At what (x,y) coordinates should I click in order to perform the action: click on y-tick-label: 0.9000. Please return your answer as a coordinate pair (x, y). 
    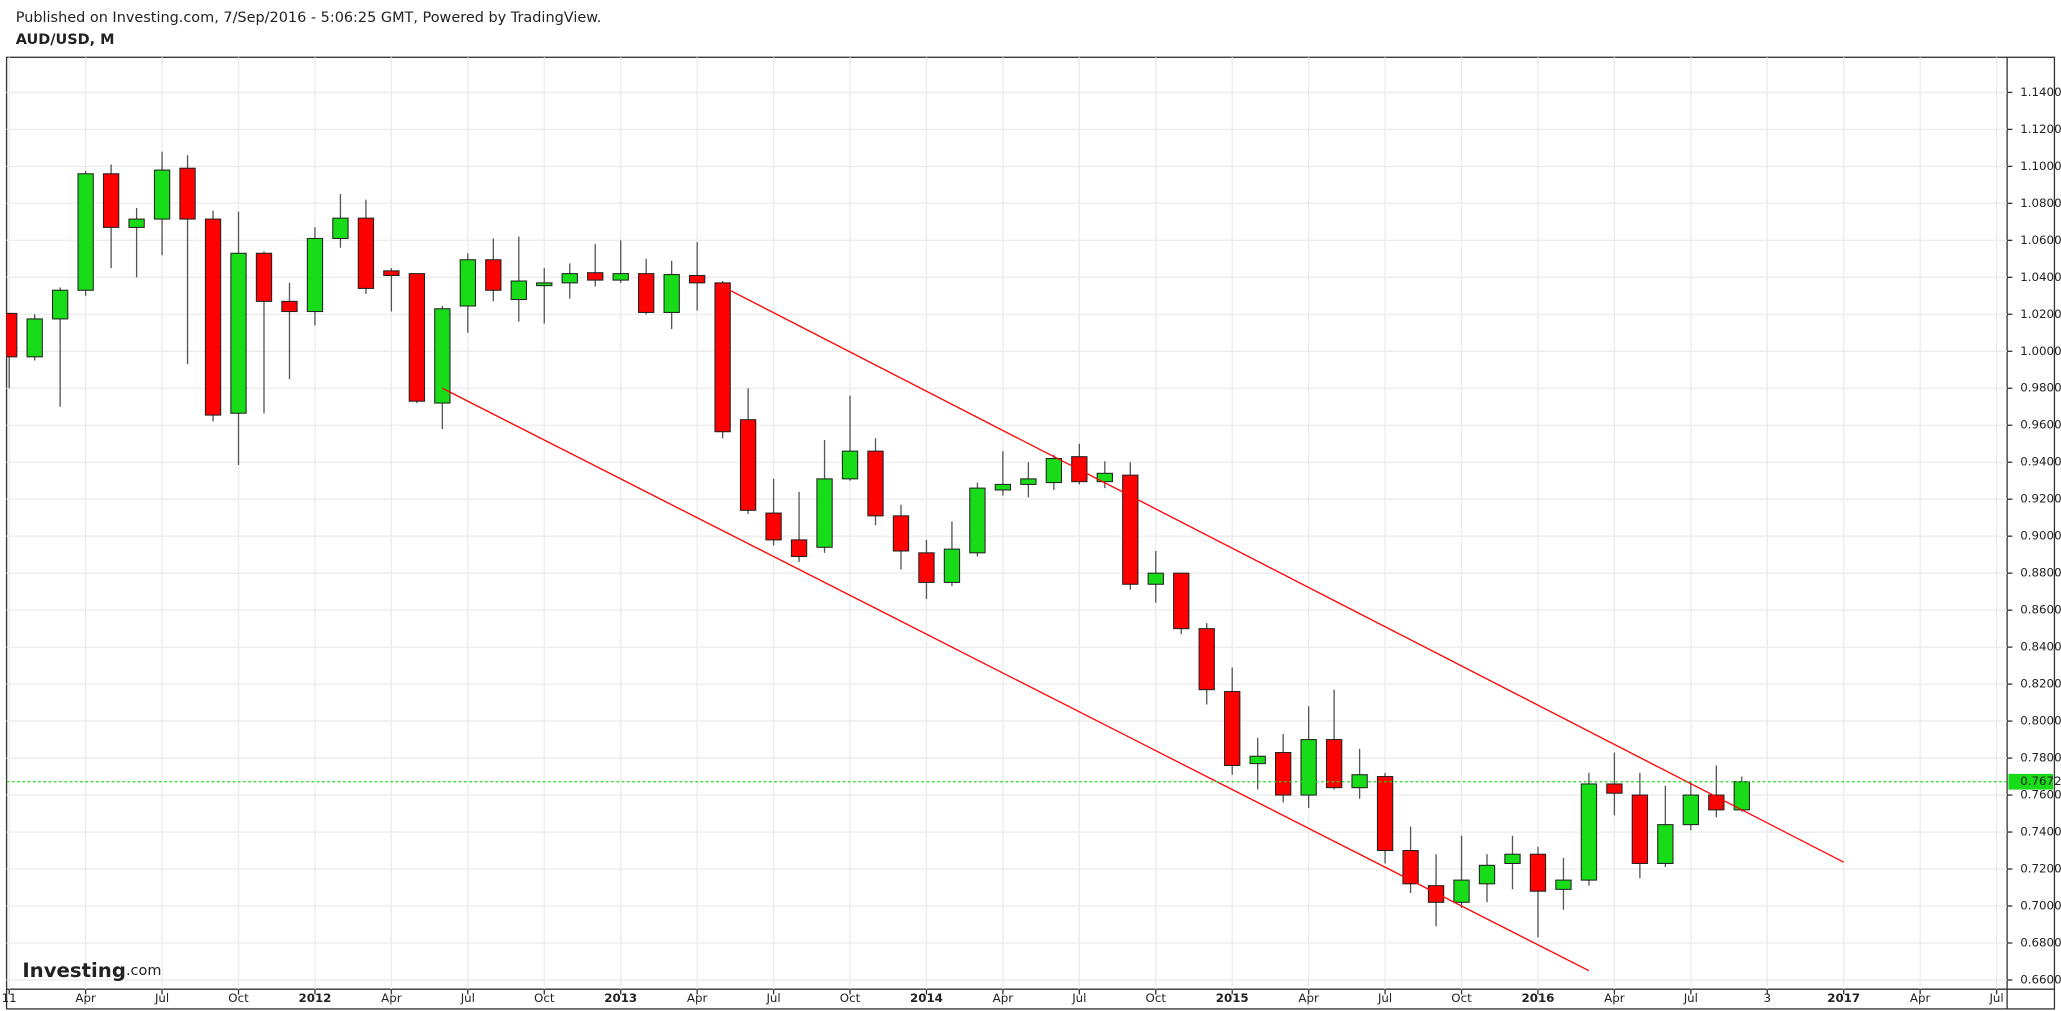
    Looking at the image, I should click on (2040, 536).